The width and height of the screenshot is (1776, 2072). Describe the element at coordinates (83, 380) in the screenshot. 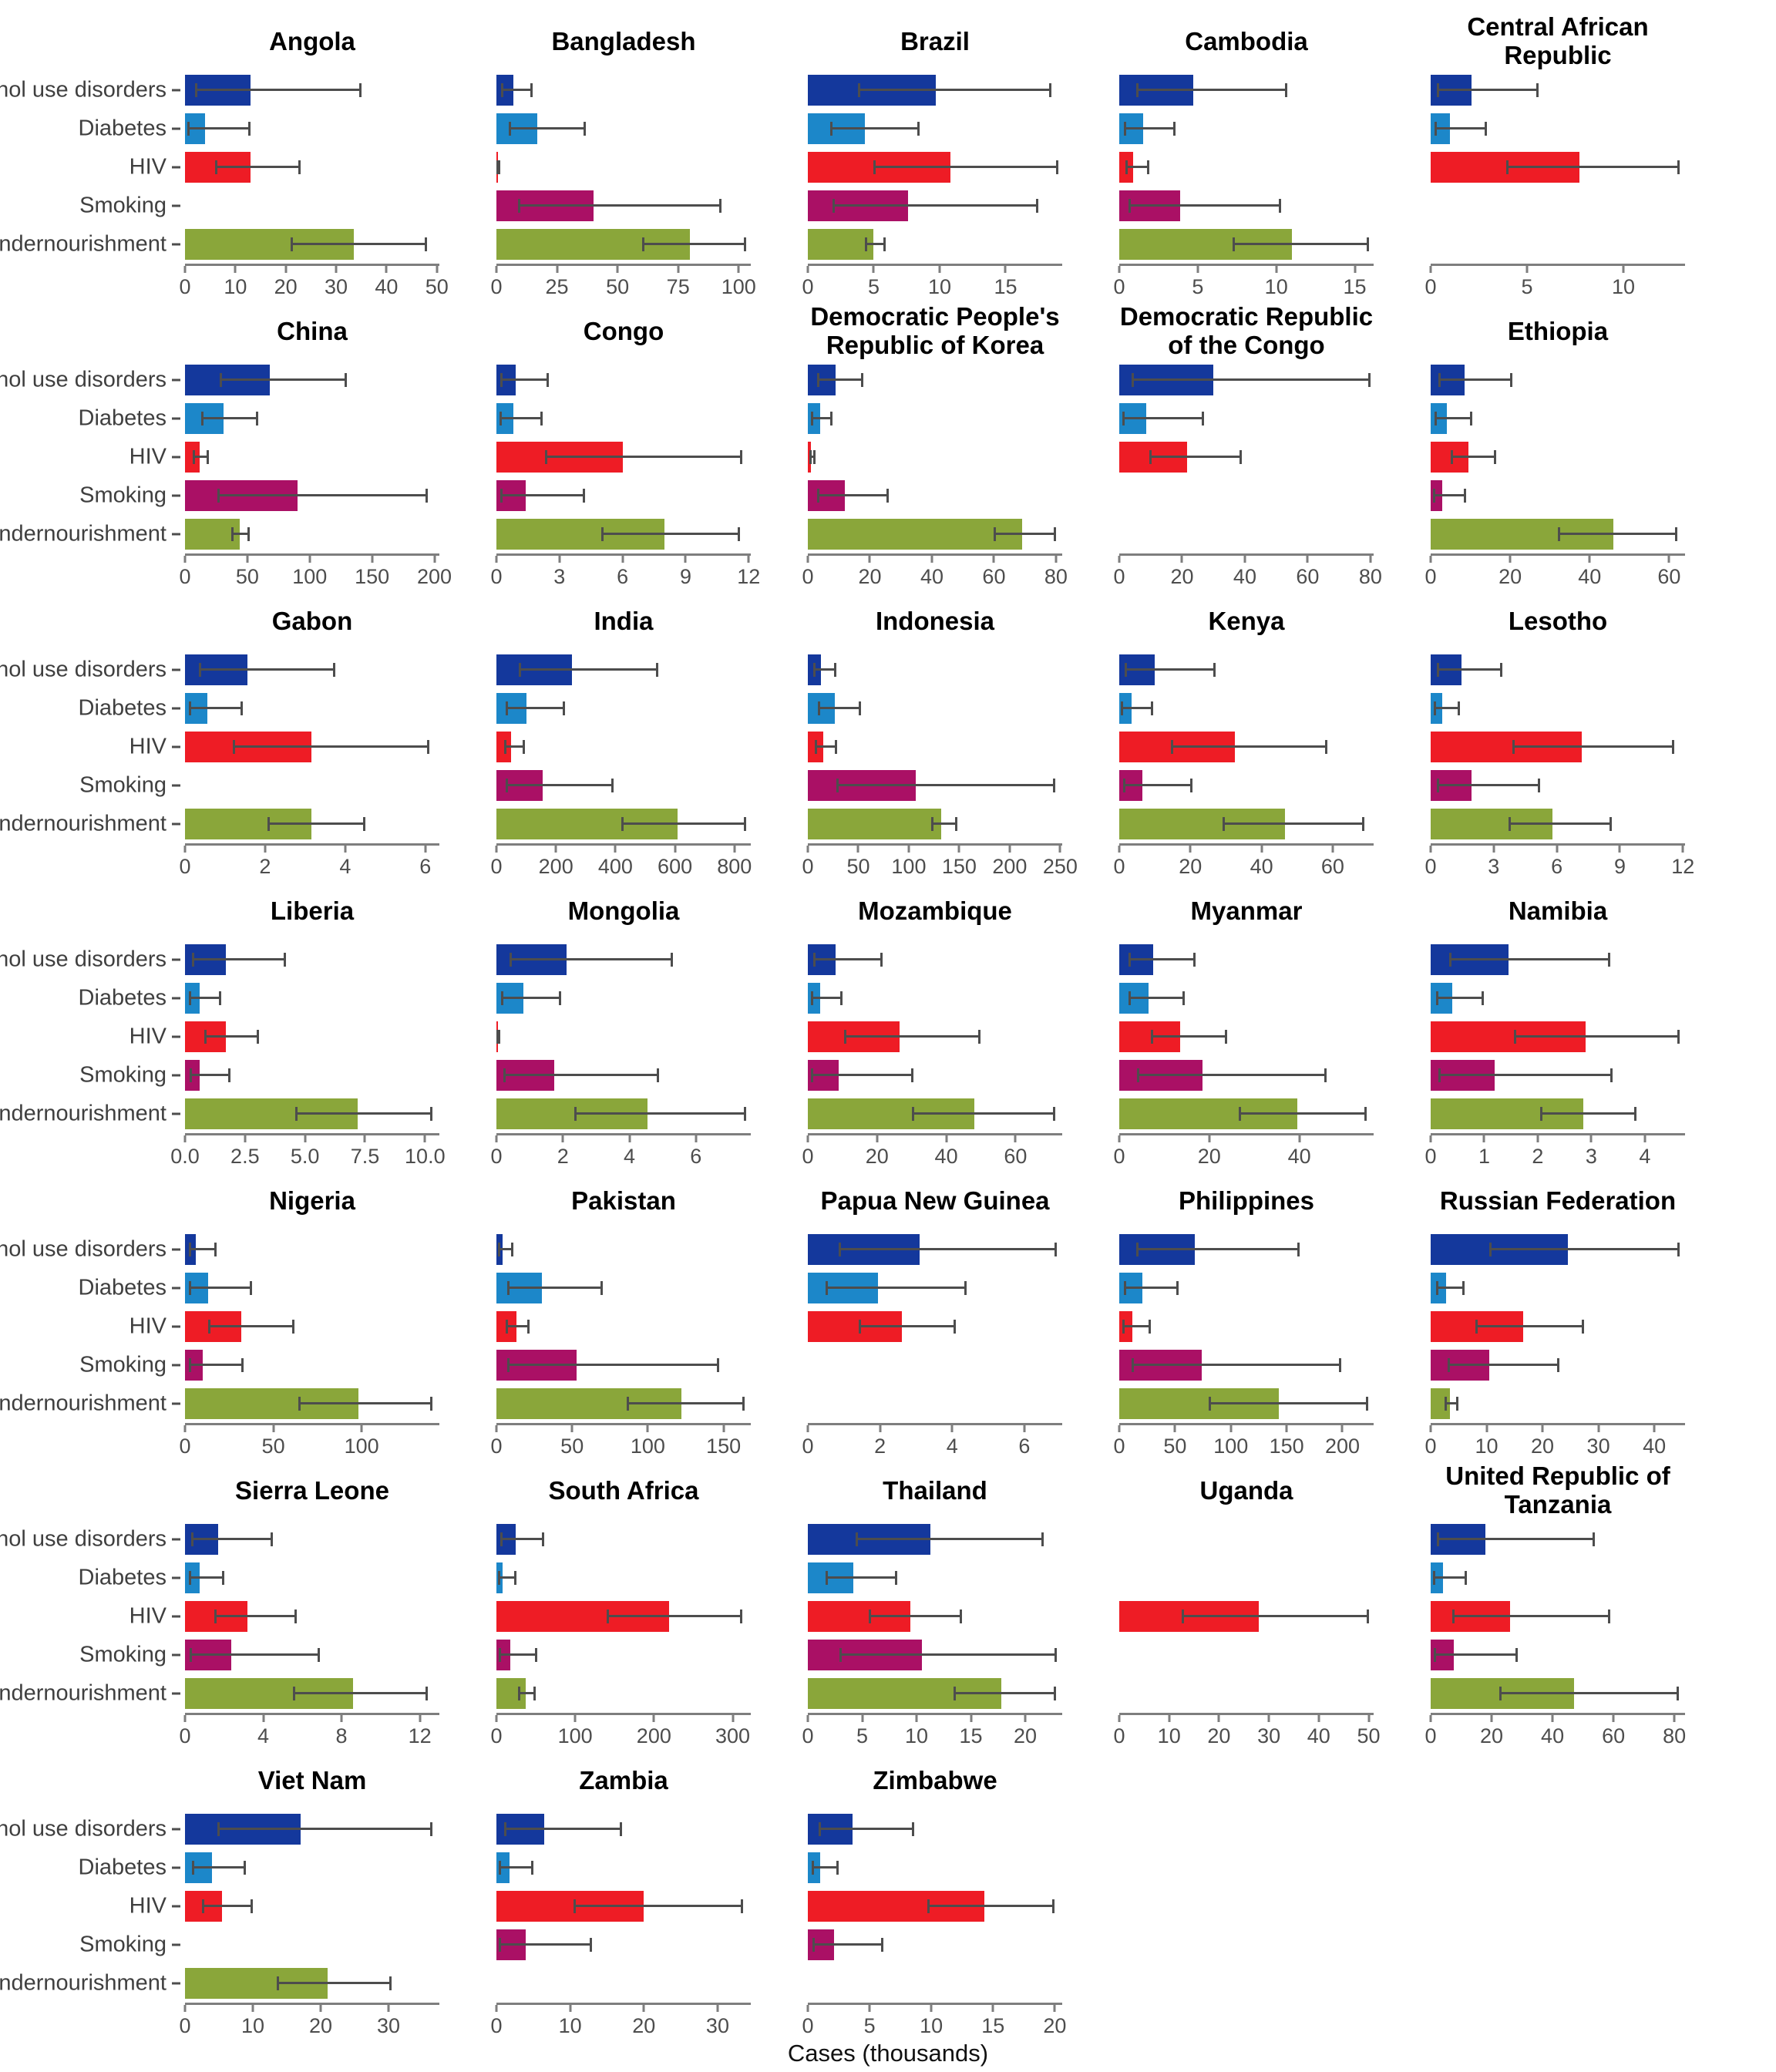

I see `category-label: Alcohol use disorders` at that location.